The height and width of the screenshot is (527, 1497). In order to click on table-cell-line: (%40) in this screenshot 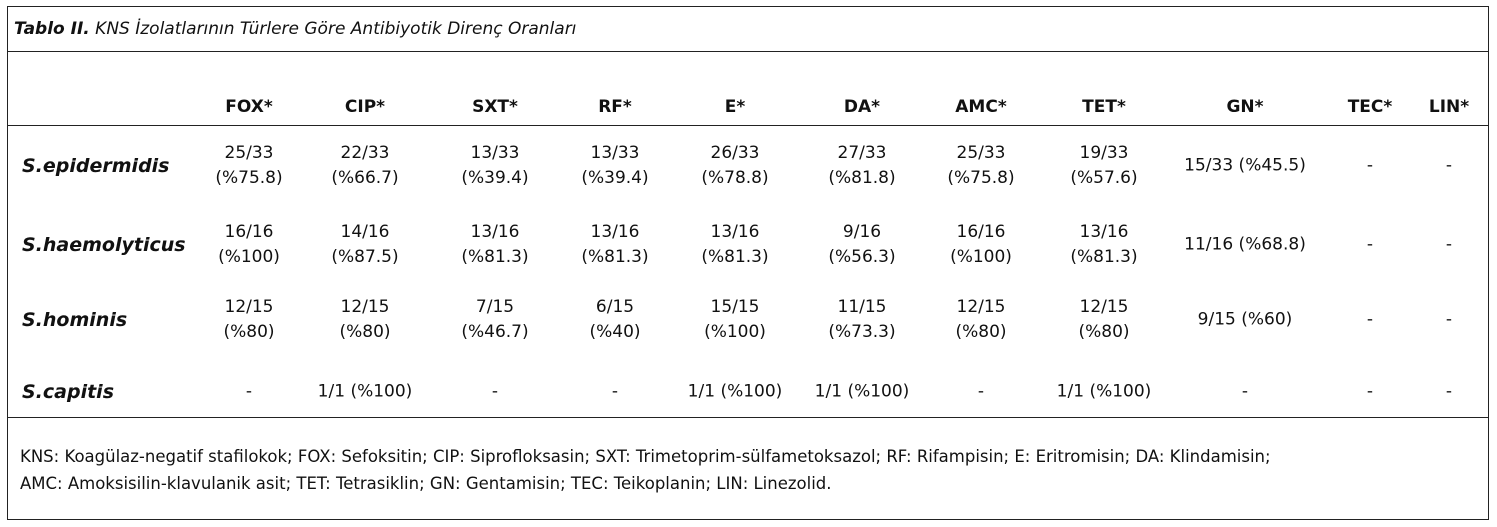, I will do `click(615, 332)`.